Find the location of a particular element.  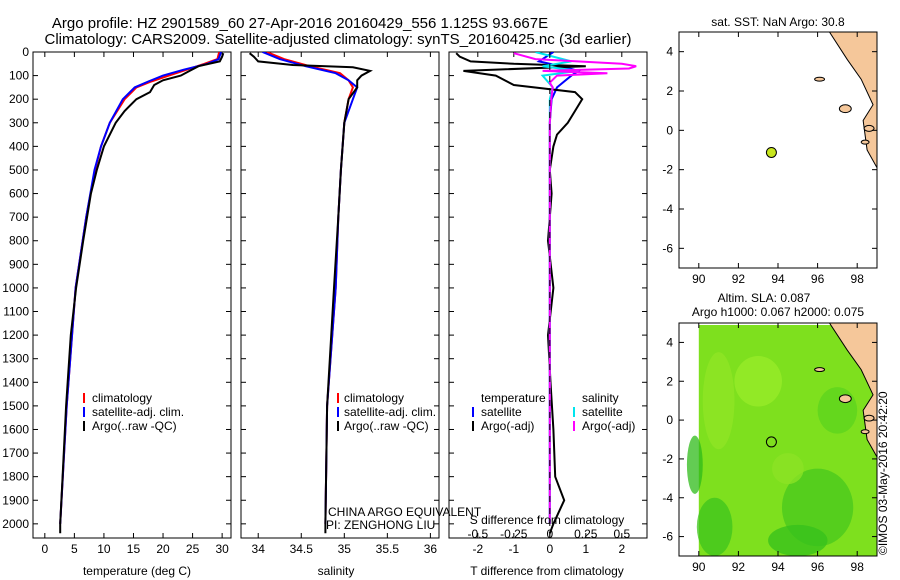

x-tick-label: 10 is located at coordinates (104, 549).